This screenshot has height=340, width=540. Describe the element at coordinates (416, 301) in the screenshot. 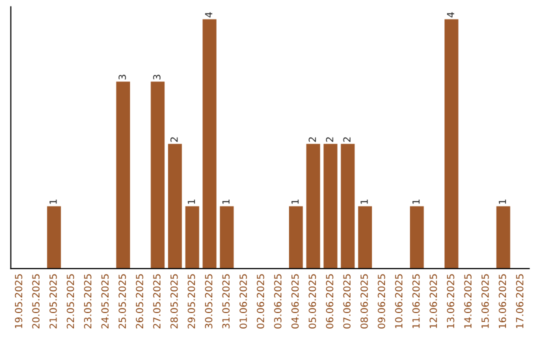

I see `x-tick-label: 11.06.2025` at that location.